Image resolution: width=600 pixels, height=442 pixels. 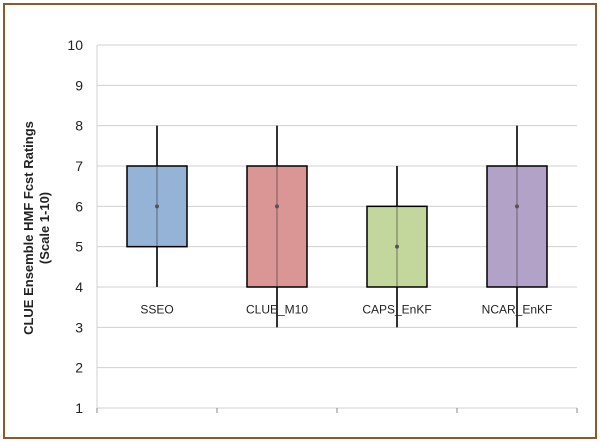 I want to click on box-sseo, so click(x=157, y=206).